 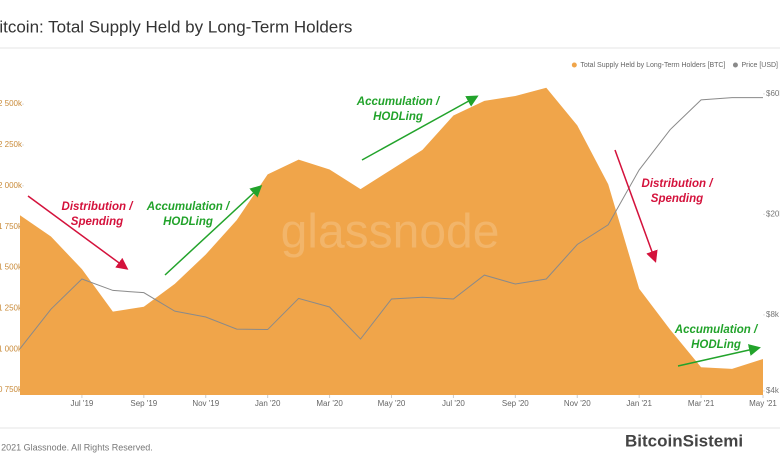 I want to click on y2-tick-label: $8k, so click(x=773, y=314).